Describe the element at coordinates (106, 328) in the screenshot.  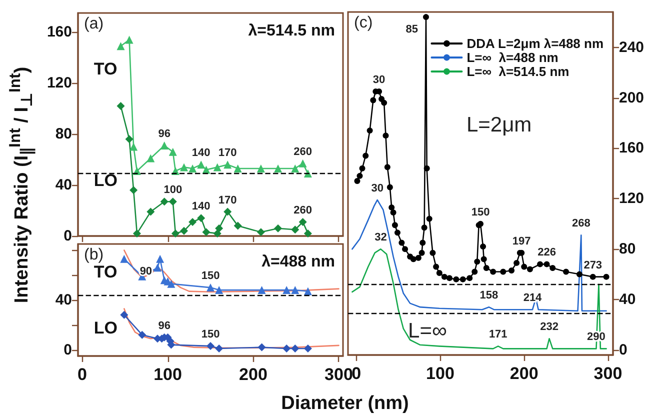
I see `series-label: LO` at that location.